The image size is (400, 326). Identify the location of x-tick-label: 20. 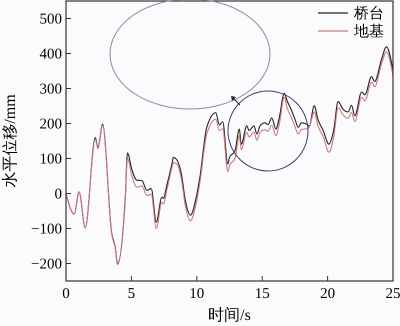
(328, 294).